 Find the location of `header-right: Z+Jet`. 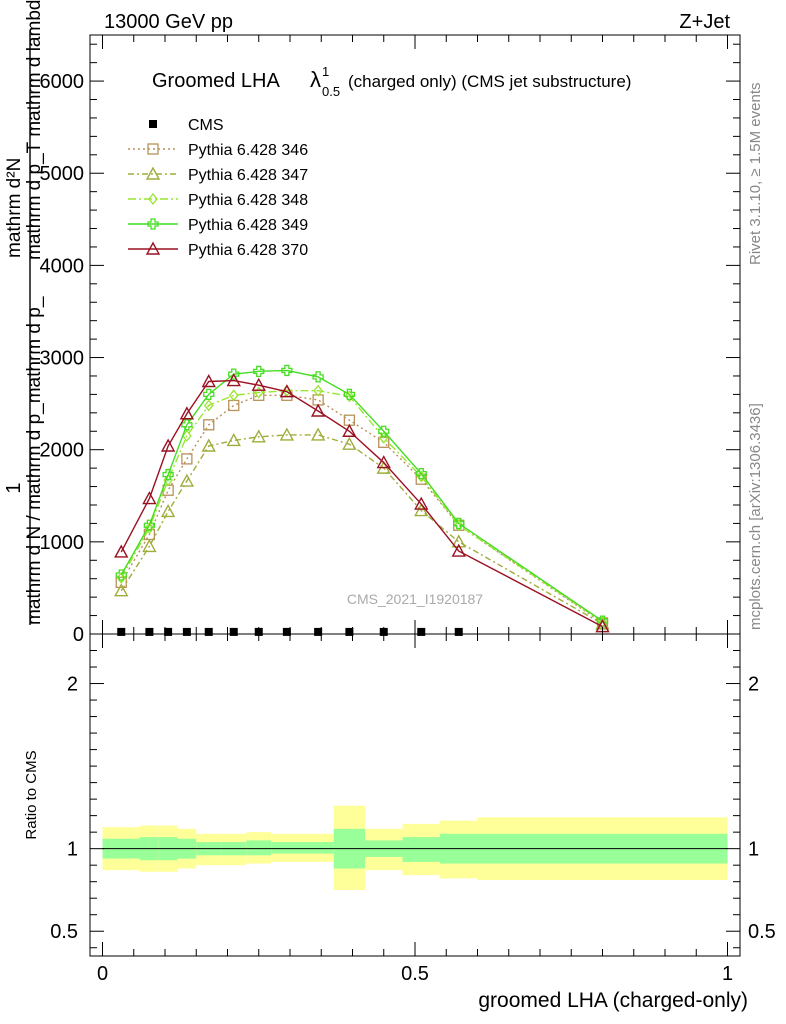

header-right: Z+Jet is located at coordinates (704, 22).